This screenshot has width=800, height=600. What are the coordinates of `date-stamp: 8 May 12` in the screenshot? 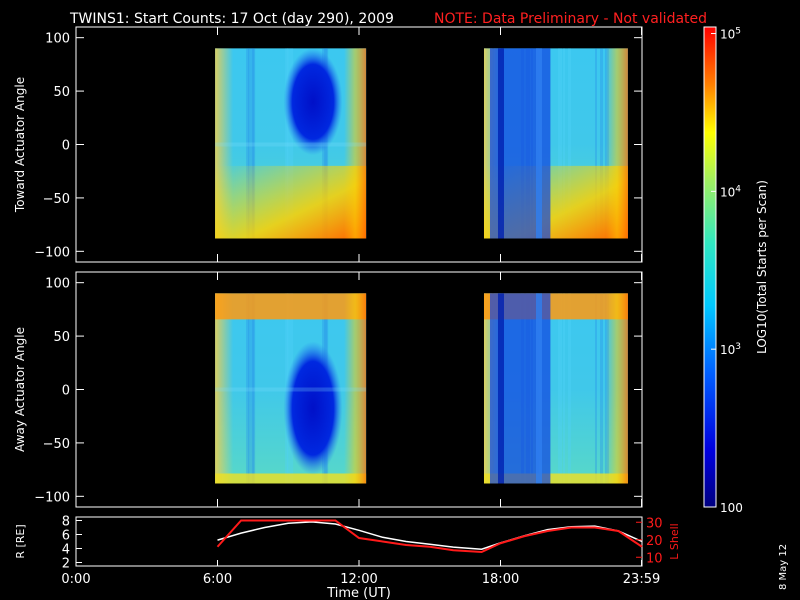 It's located at (783, 567).